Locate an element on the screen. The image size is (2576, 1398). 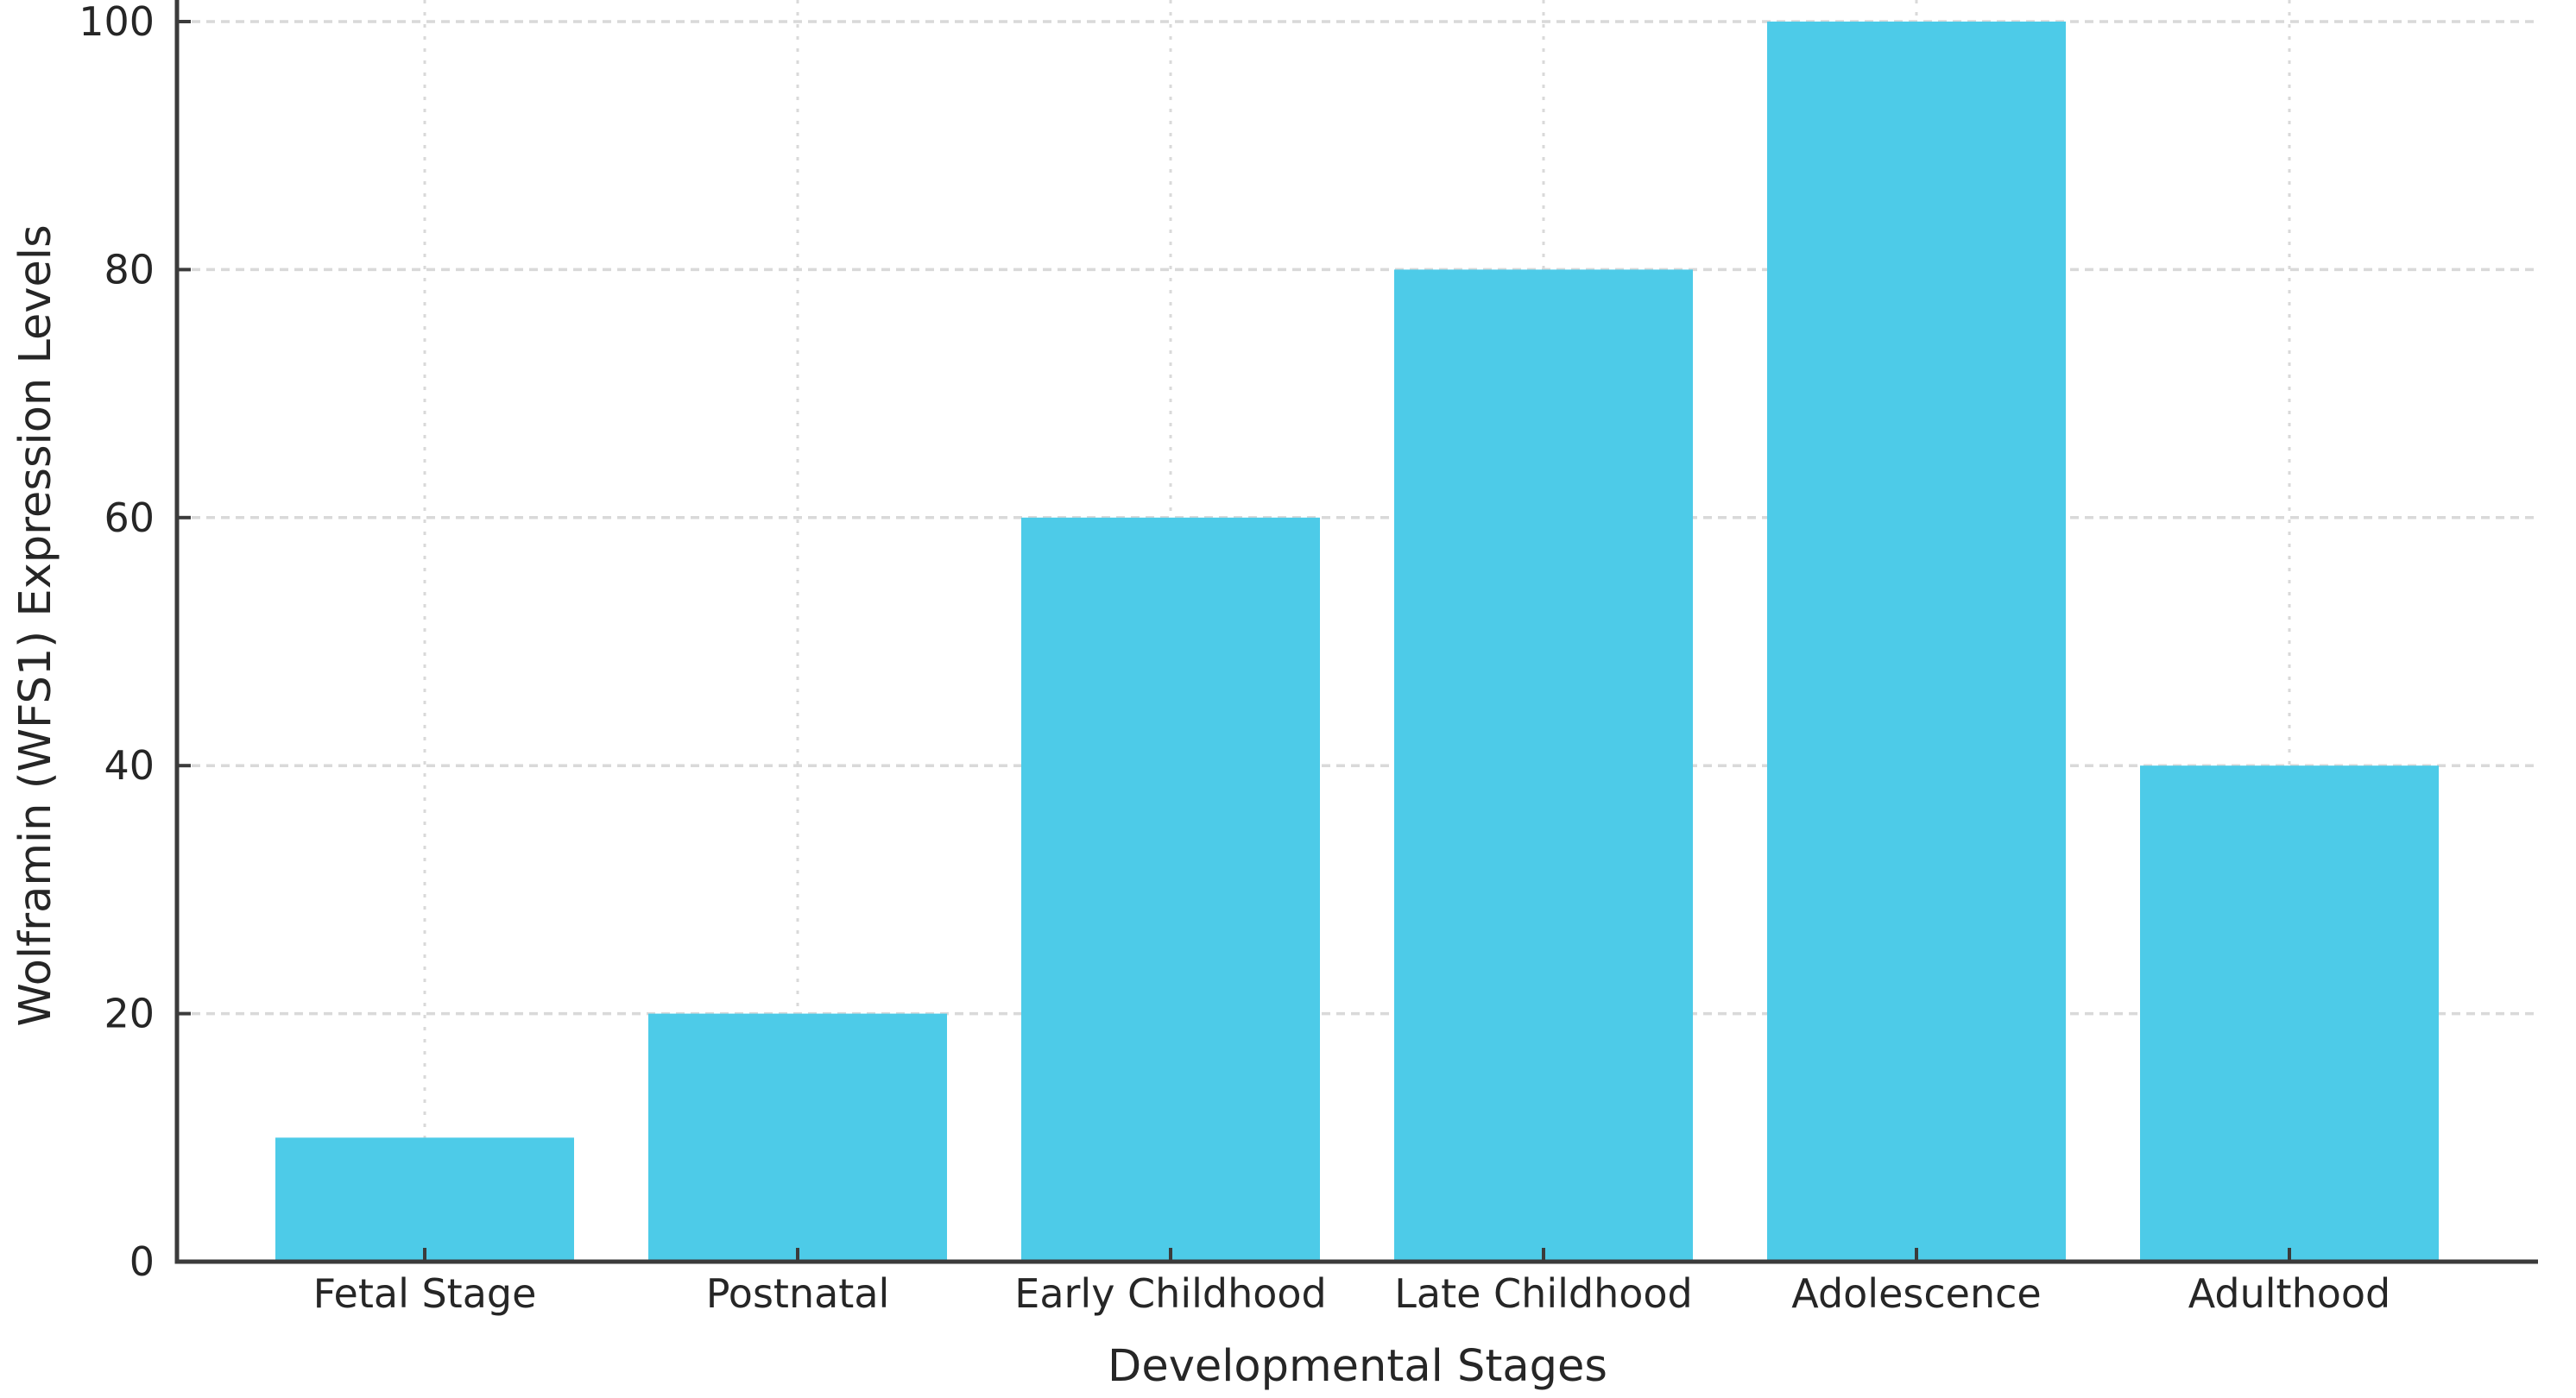
y-axis-label: Wolframin (WFS1) Expression Levels is located at coordinates (35, 625).